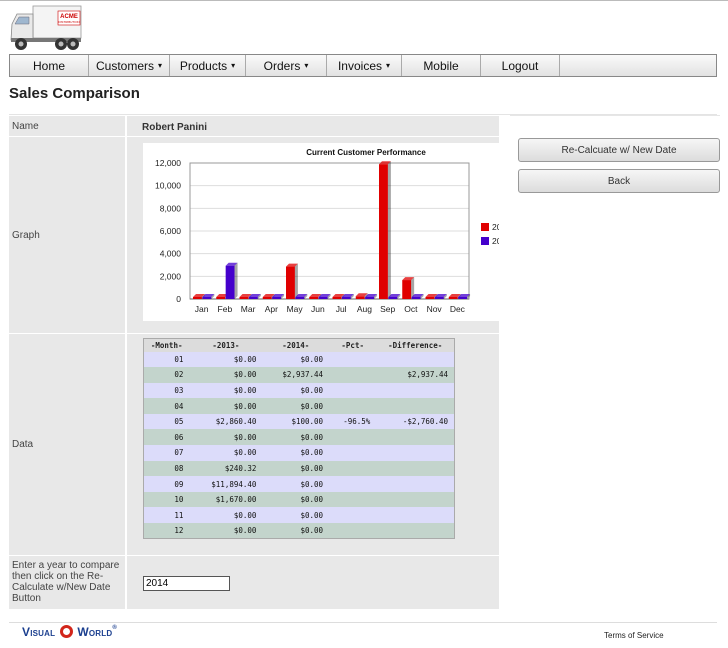 This screenshot has height=648, width=728. What do you see at coordinates (341, 309) in the screenshot?
I see `x-tick-label: Jul` at bounding box center [341, 309].